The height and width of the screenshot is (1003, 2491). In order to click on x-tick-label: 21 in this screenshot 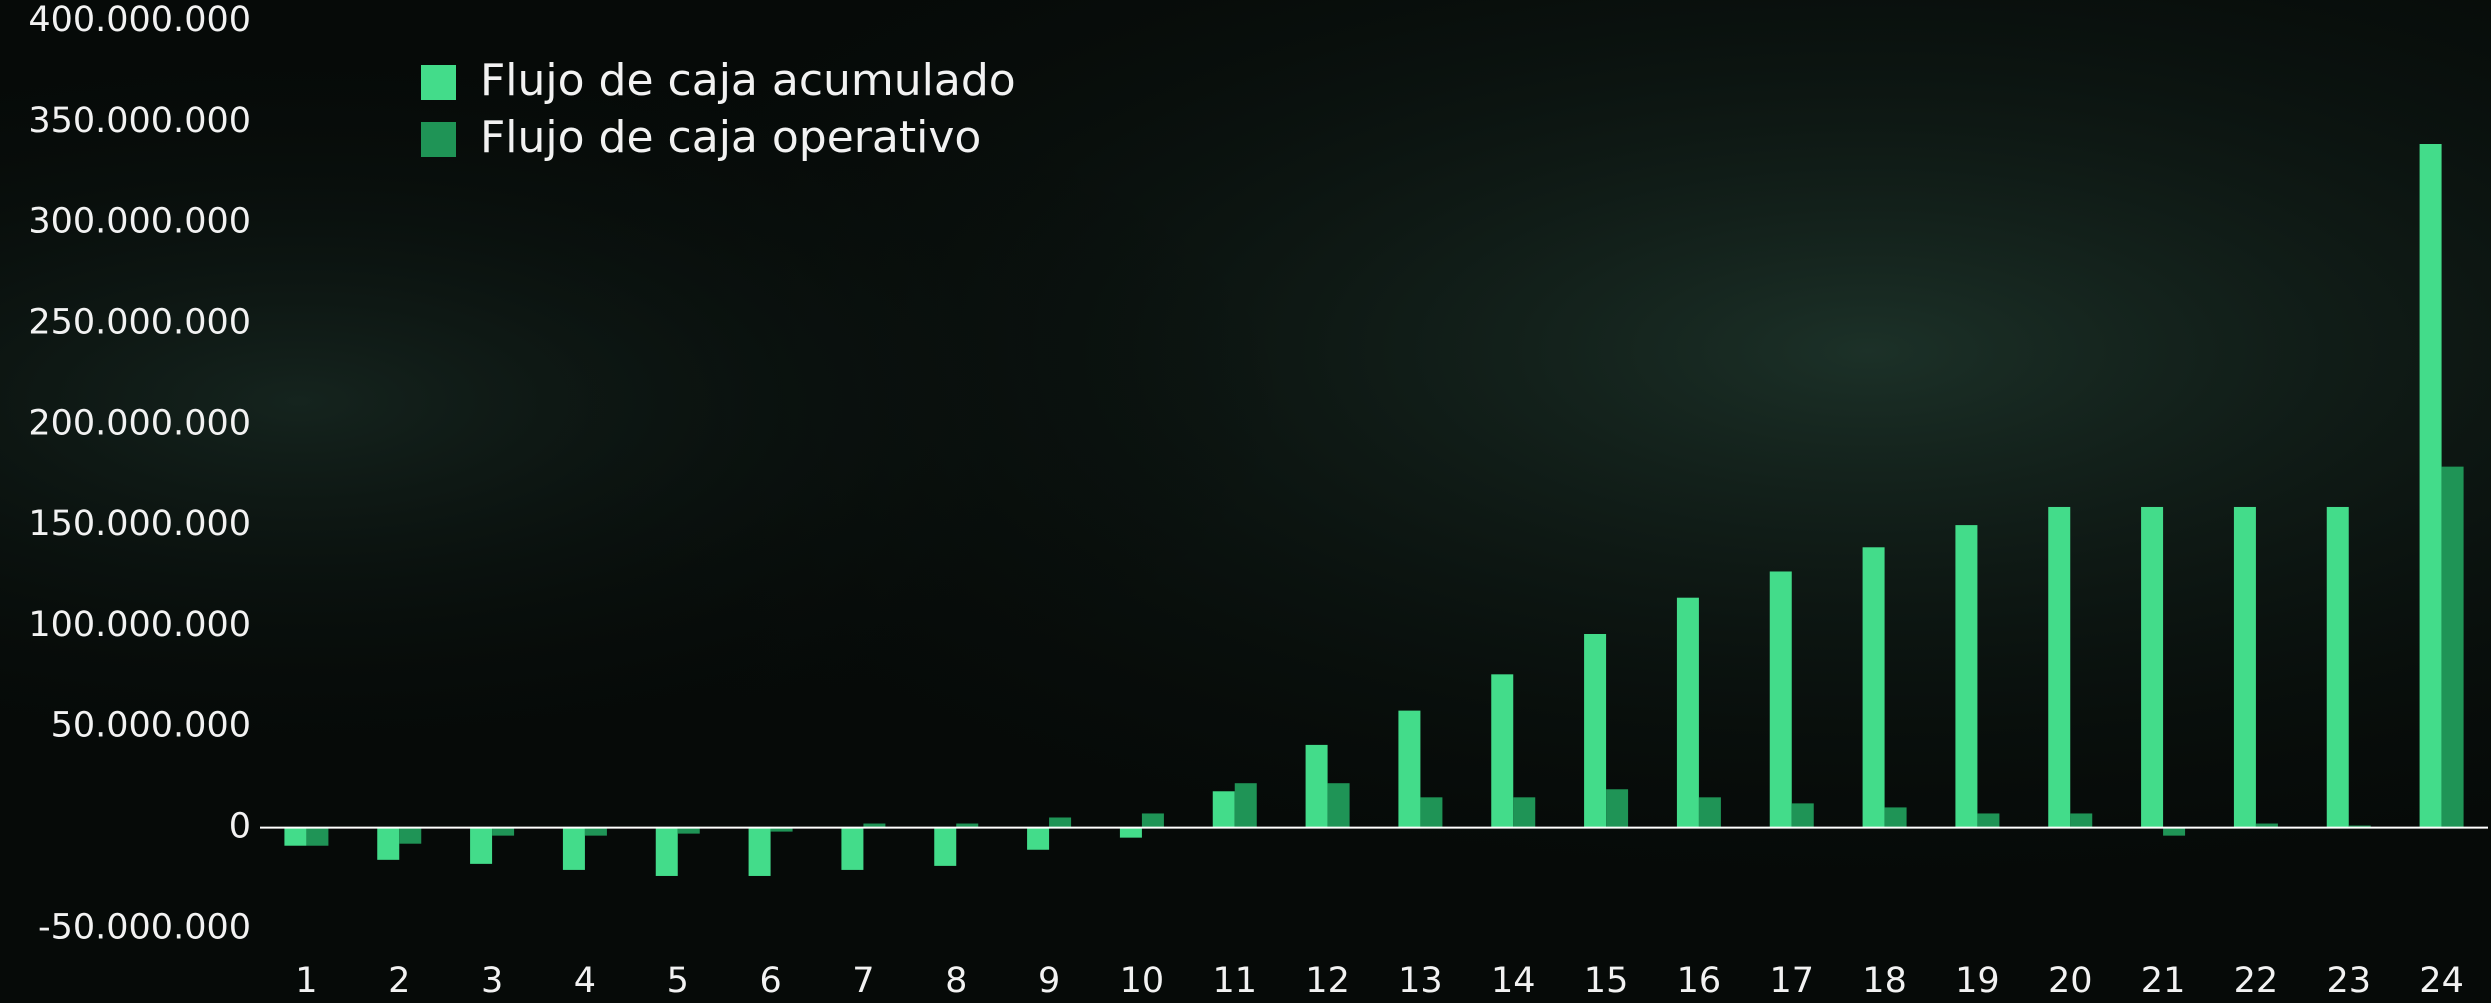, I will do `click(2163, 981)`.